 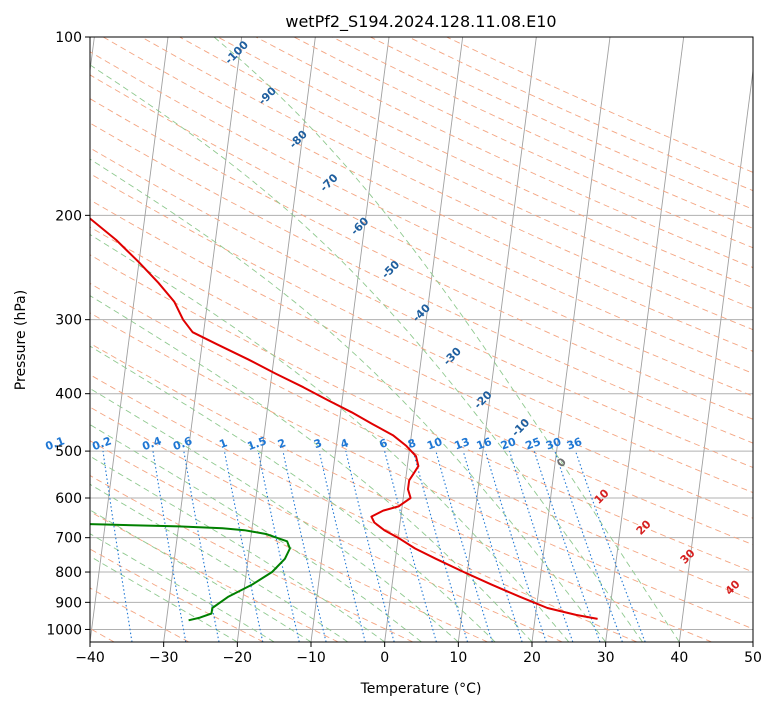 I want to click on mixing-ratio-label: 36, so click(x=574, y=444).